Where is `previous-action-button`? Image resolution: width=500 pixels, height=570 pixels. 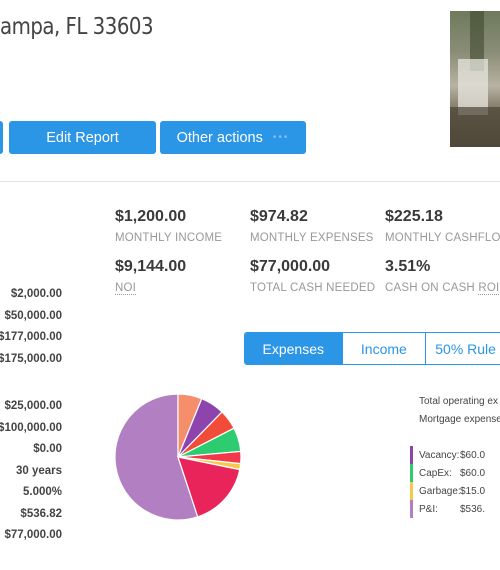
previous-action-button is located at coordinates (1, 137).